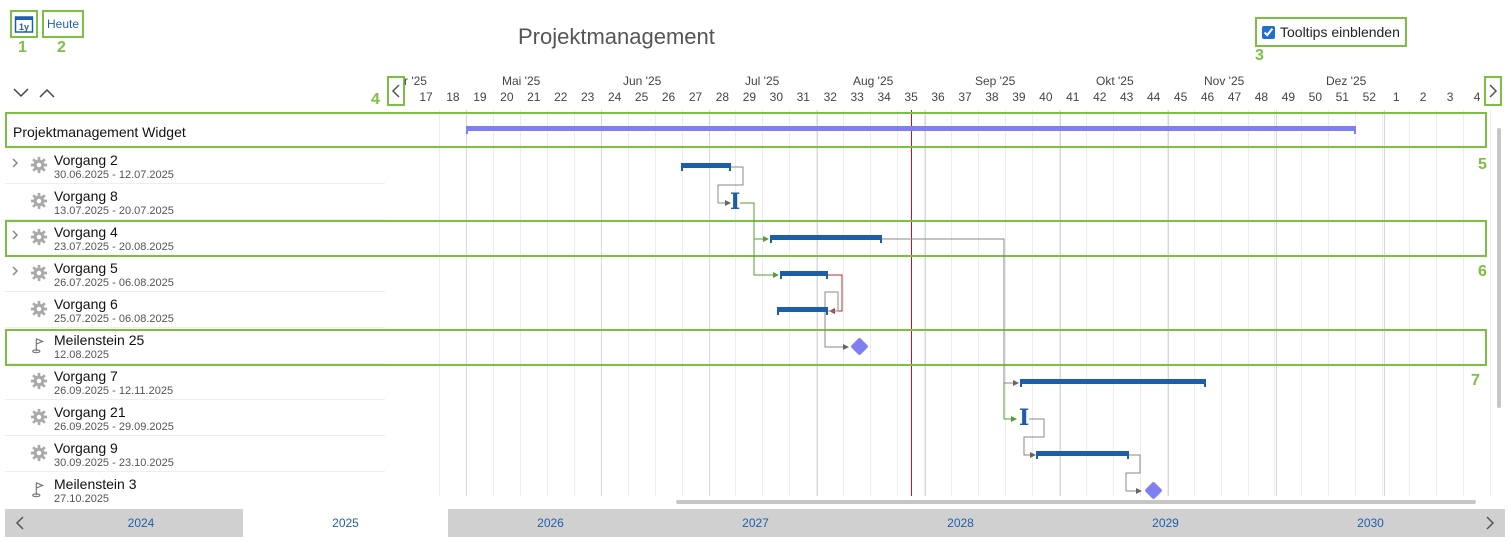 The image size is (1510, 542). Describe the element at coordinates (550, 523) in the screenshot. I see `year-2026: 2026` at that location.